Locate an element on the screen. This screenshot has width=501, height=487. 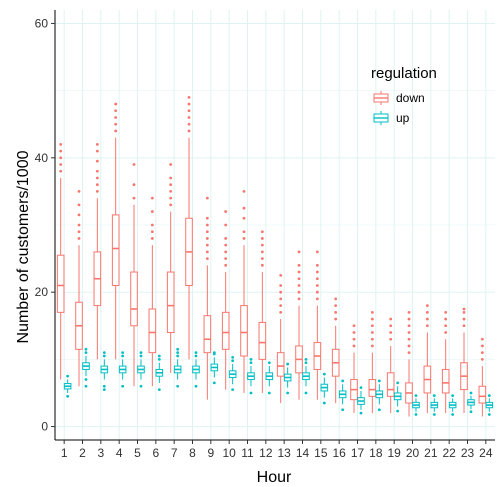
legend-item-down: down is located at coordinates (399, 98).